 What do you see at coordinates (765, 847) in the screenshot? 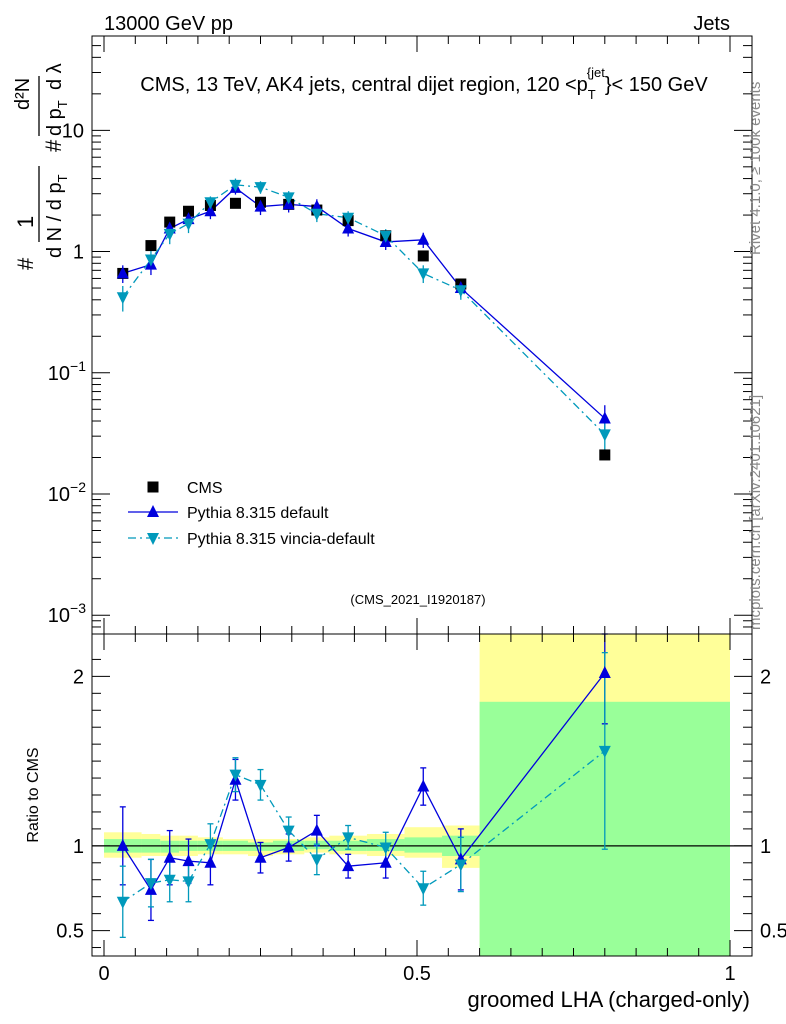
I see `ratio-y-tick-label-right: 1` at bounding box center [765, 847].